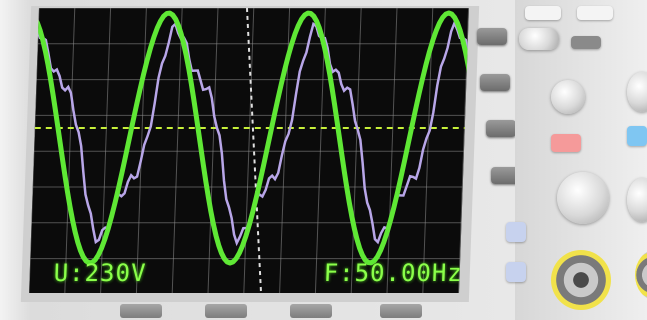 Image resolution: width=647 pixels, height=320 pixels. What do you see at coordinates (568, 97) in the screenshot?
I see `vertical-position-knob` at bounding box center [568, 97].